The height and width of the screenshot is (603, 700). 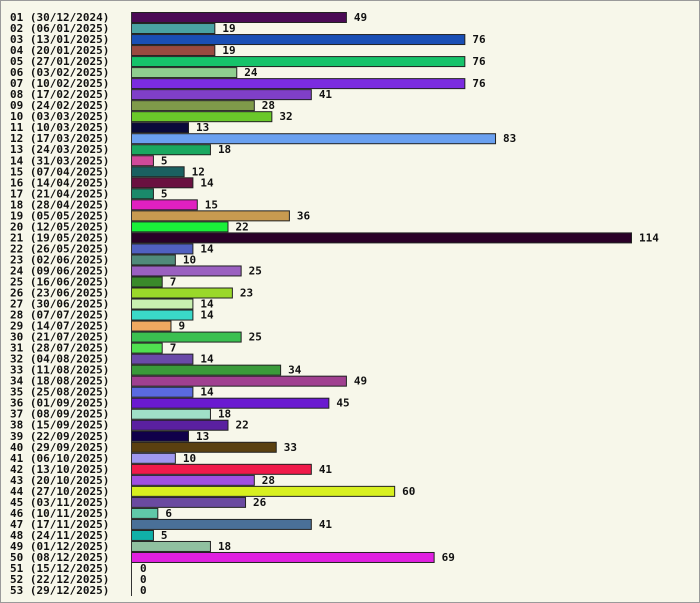 What do you see at coordinates (59, 524) in the screenshot?
I see `category-label: 47 (17/11/2025)` at bounding box center [59, 524].